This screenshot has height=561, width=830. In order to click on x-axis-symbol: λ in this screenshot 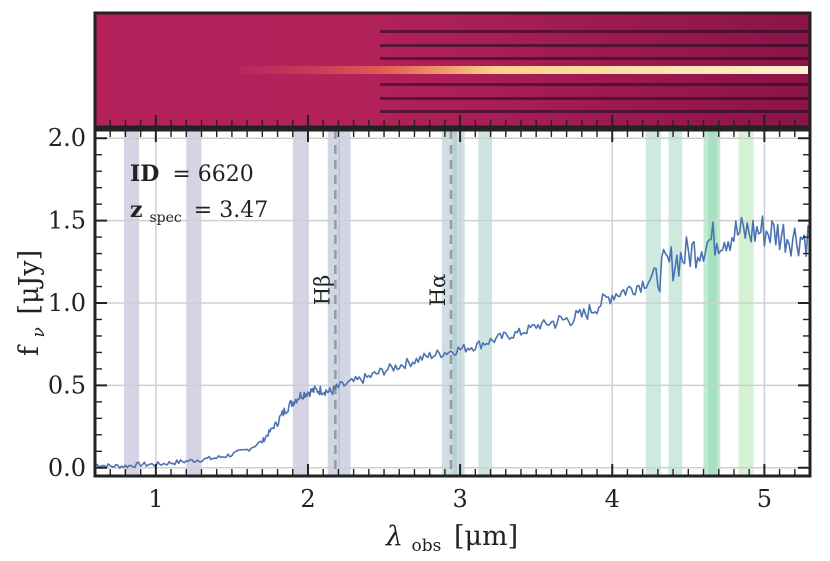, I will do `click(394, 536)`.